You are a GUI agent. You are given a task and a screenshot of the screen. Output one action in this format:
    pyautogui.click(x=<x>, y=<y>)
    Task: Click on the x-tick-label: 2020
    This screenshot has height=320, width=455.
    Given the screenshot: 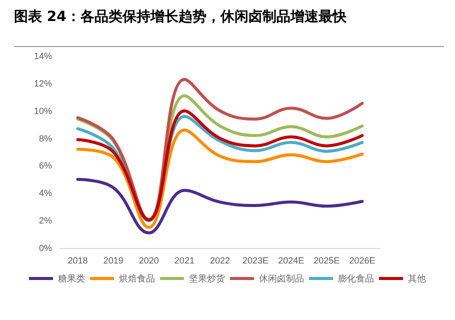 What is the action you would take?
    pyautogui.click(x=148, y=261)
    